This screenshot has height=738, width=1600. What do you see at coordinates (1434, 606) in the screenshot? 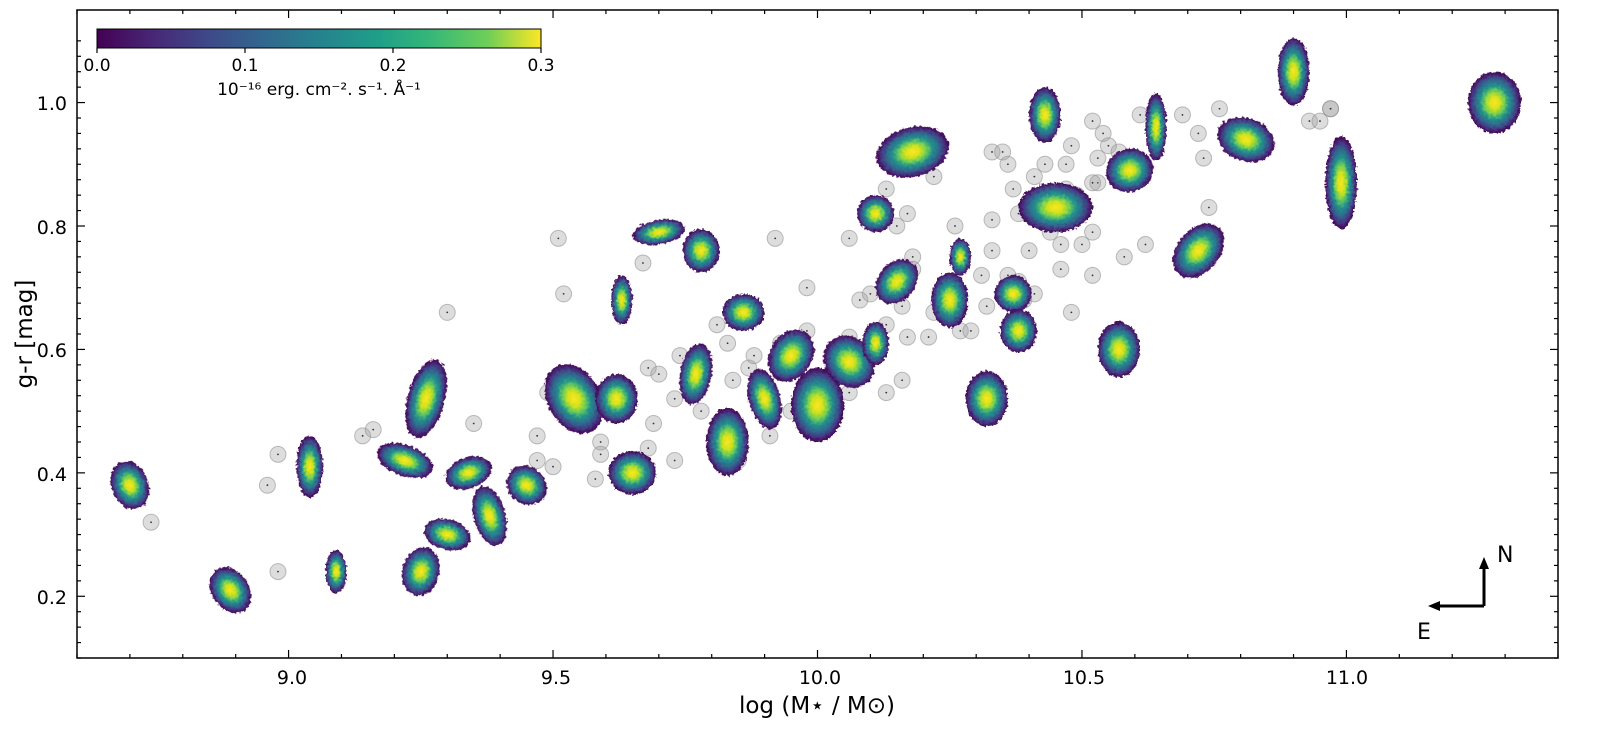
I see `compass-east-arrowhead` at bounding box center [1434, 606].